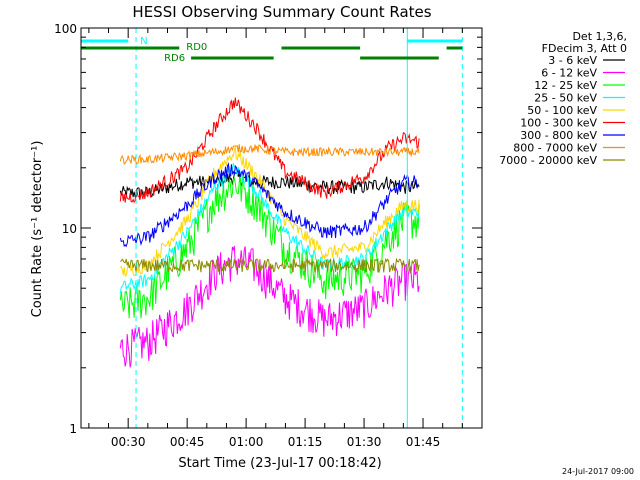 The image size is (640, 480). Describe the element at coordinates (364, 442) in the screenshot. I see `x-tick-label: 01:30` at that location.